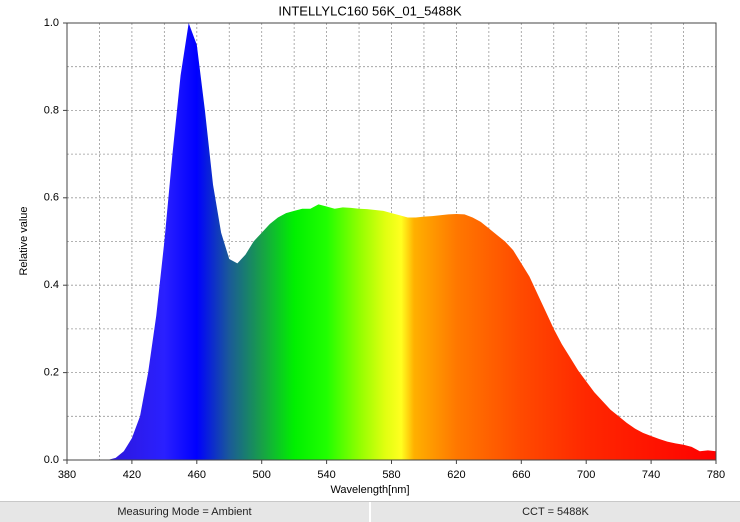  Describe the element at coordinates (67, 475) in the screenshot. I see `x-tick-label: 380` at that location.